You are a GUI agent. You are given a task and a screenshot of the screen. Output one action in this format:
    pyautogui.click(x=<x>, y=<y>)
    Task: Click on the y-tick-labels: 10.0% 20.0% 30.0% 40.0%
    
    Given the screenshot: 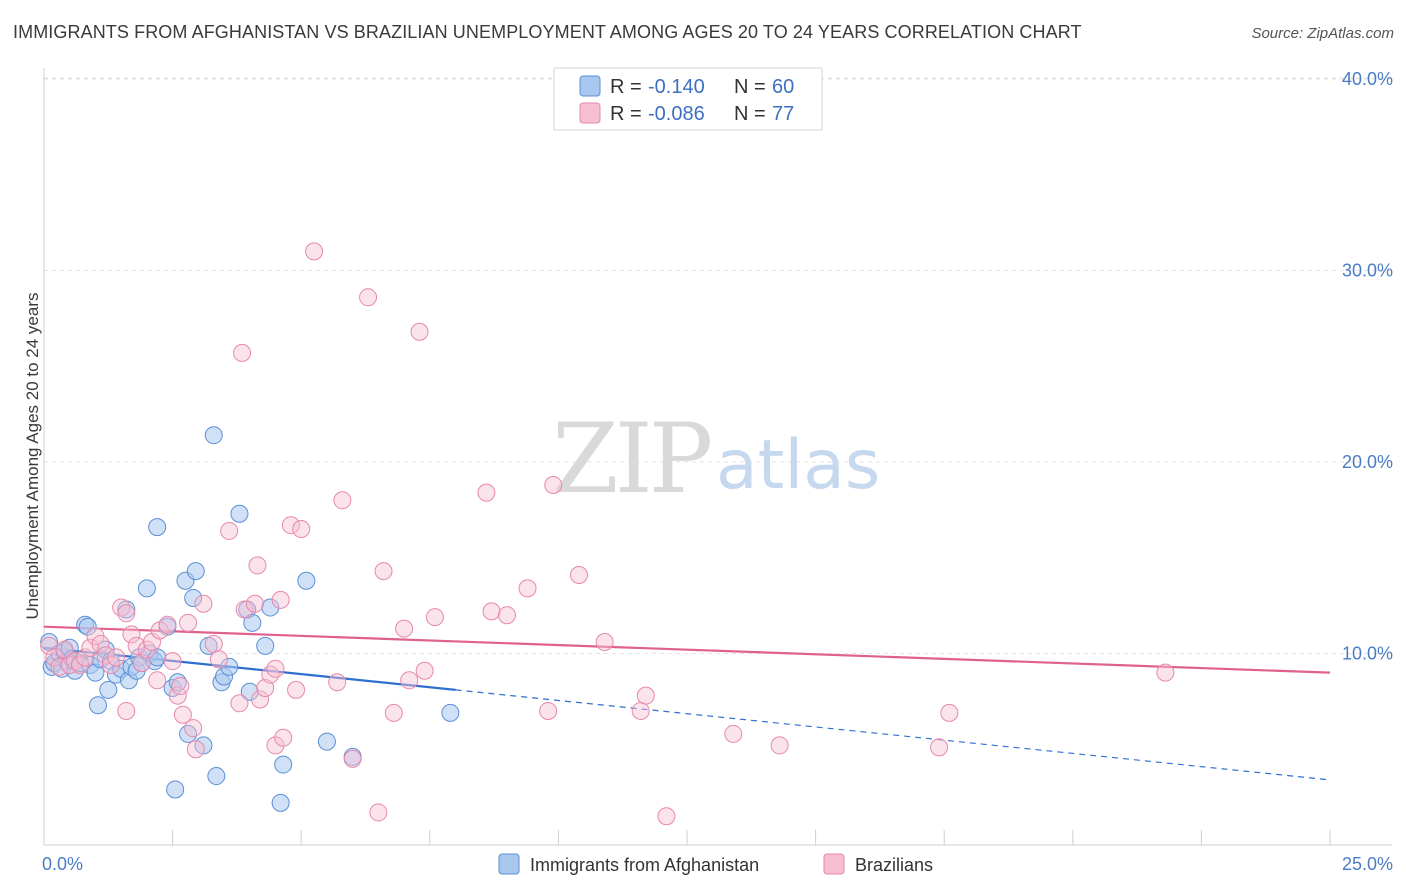 What is the action you would take?
    pyautogui.click(x=1367, y=366)
    